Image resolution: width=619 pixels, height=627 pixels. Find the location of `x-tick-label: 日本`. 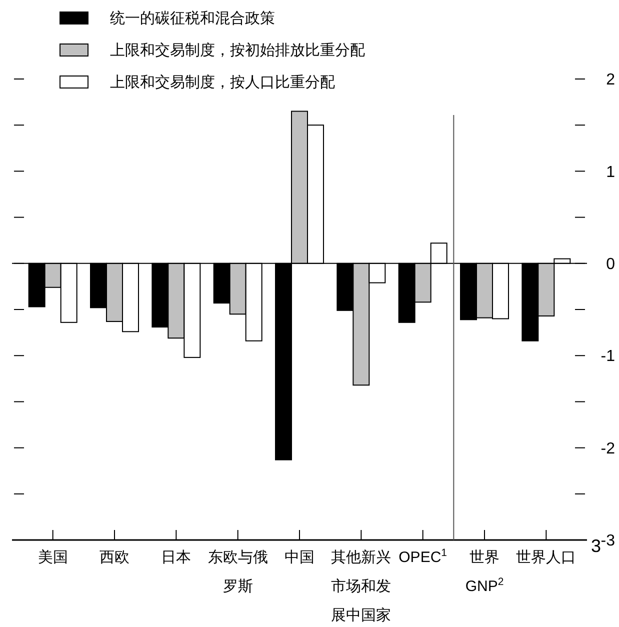

x-tick-label: 日本 is located at coordinates (176, 557).